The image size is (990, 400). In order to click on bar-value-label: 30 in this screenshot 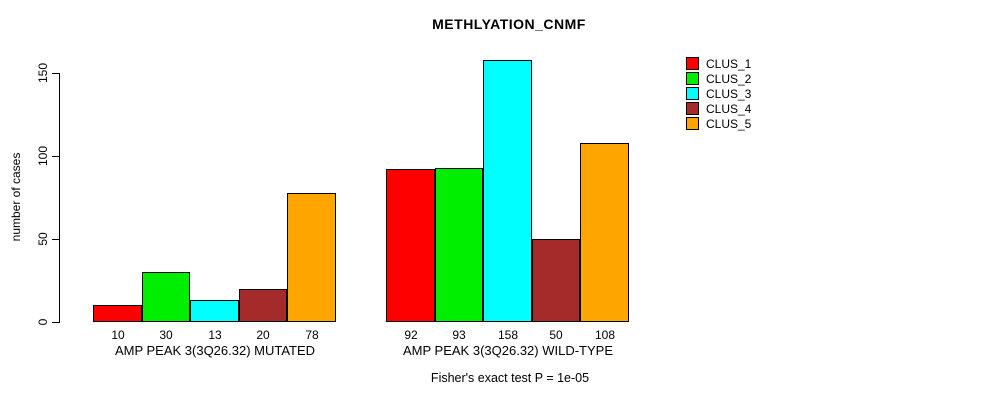, I will do `click(166, 335)`.